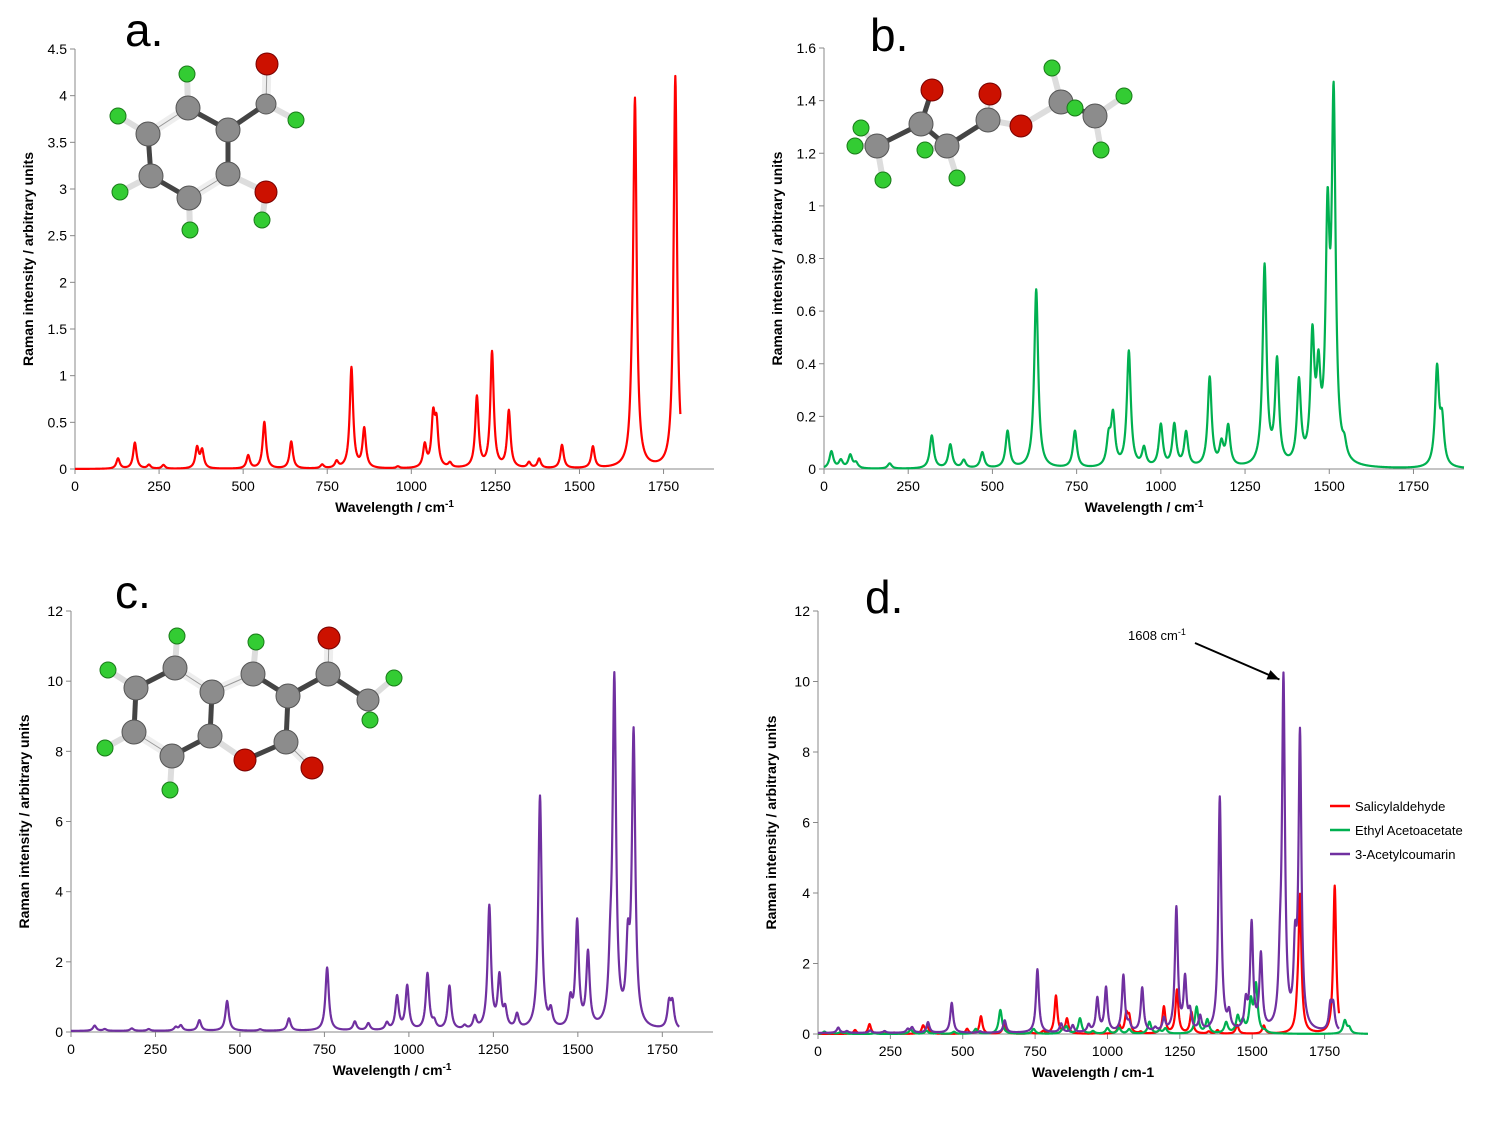 The width and height of the screenshot is (1500, 1125). What do you see at coordinates (207, 145) in the screenshot?
I see `salicylaldehyde-molecule-icon` at bounding box center [207, 145].